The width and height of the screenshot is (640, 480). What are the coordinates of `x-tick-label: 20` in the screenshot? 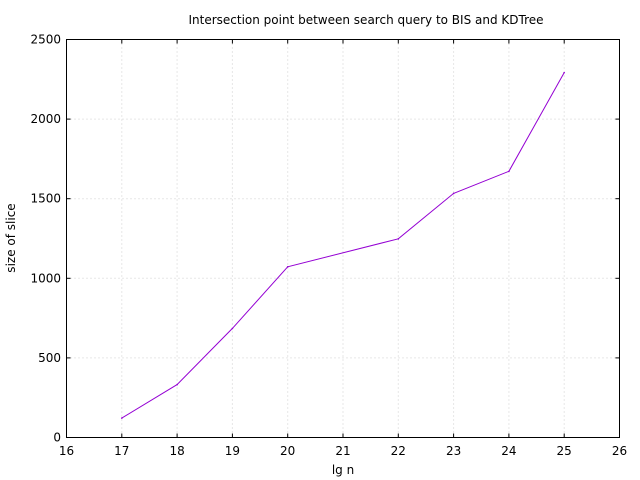 It's located at (287, 451).